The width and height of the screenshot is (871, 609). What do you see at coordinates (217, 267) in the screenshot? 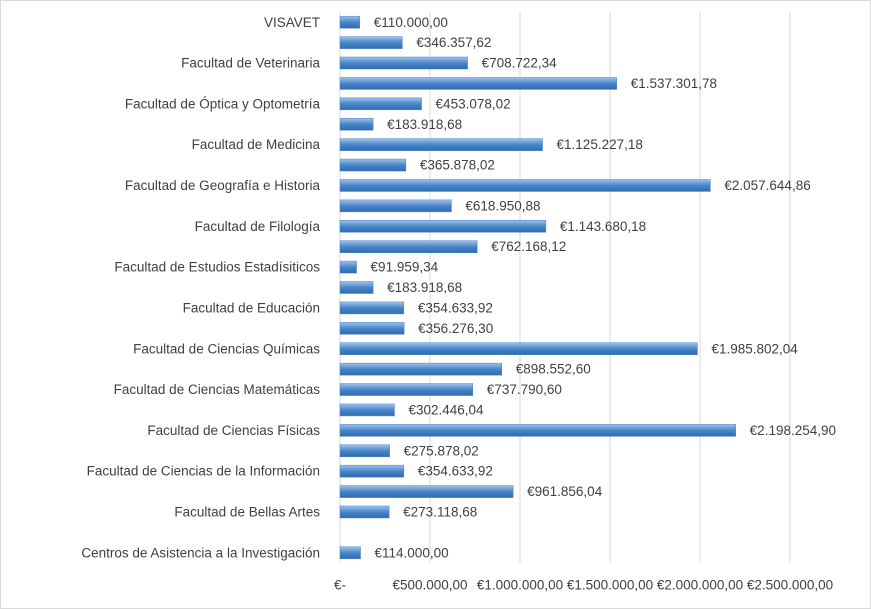
I see `y-tick-label: Facultad de Estudios Estadísiticos` at bounding box center [217, 267].